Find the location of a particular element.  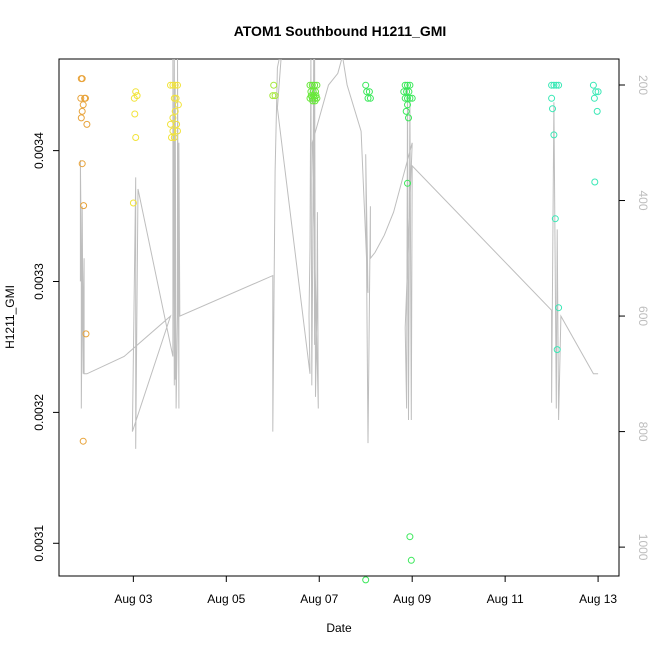

y-tick-label: 0.0032 is located at coordinates (39, 412).